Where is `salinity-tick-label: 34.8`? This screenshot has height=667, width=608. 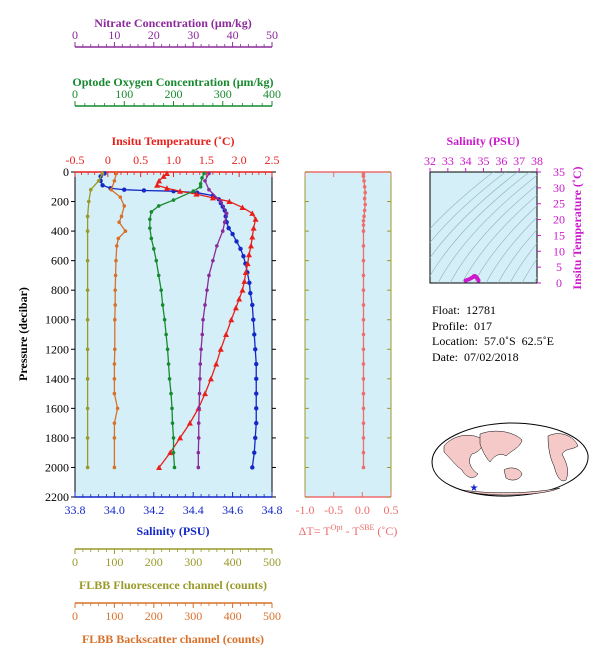
salinity-tick-label: 34.8 is located at coordinates (272, 510).